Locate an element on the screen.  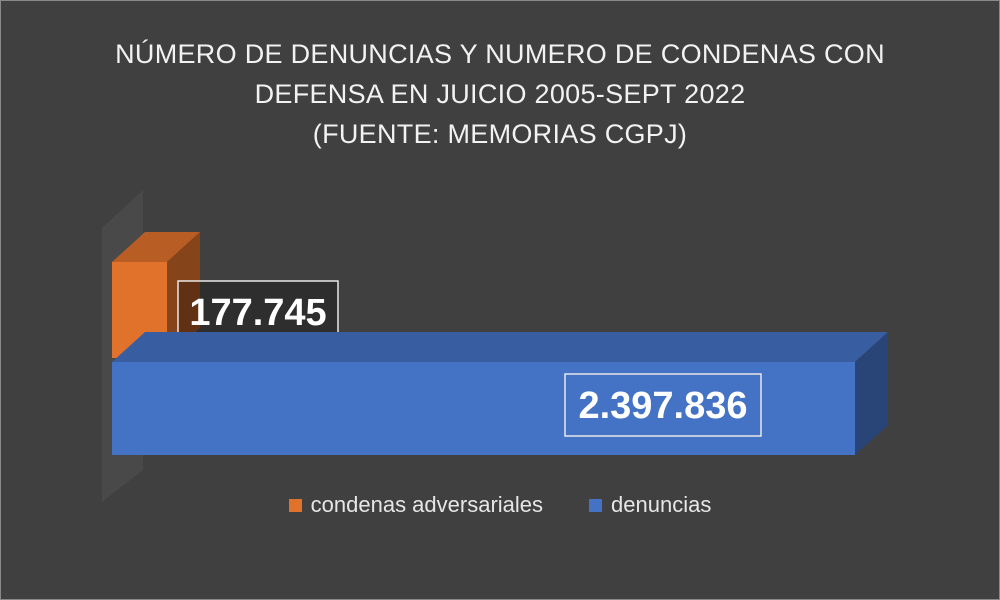
bar-side-denuncias is located at coordinates (871, 393).